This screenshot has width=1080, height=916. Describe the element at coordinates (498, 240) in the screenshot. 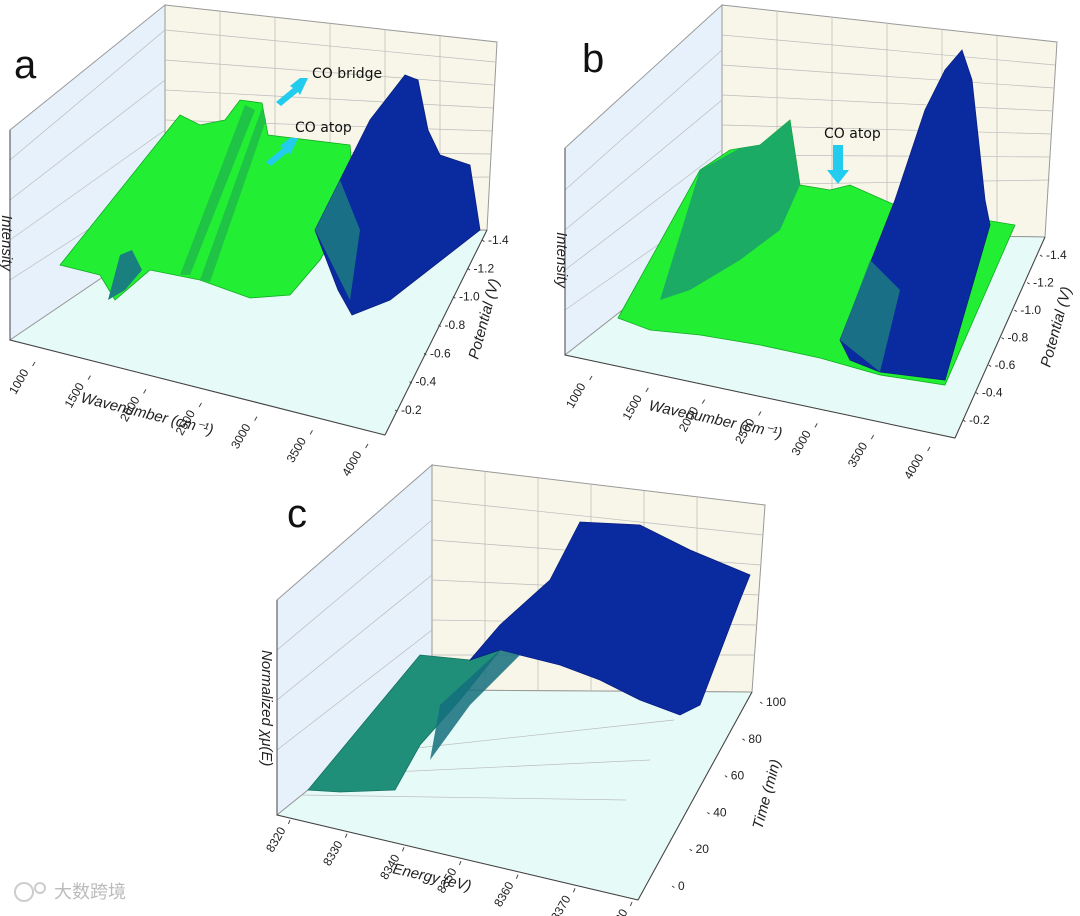

I see `panel-a-y-tick-label: -1.4` at that location.